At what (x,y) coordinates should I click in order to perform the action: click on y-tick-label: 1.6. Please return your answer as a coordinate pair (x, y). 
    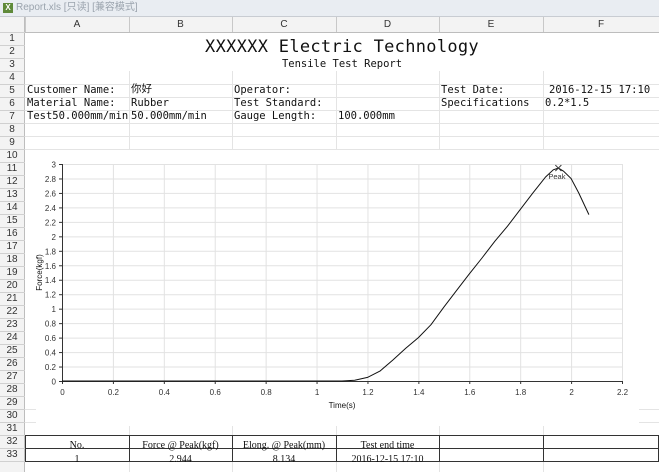
    Looking at the image, I should click on (51, 266).